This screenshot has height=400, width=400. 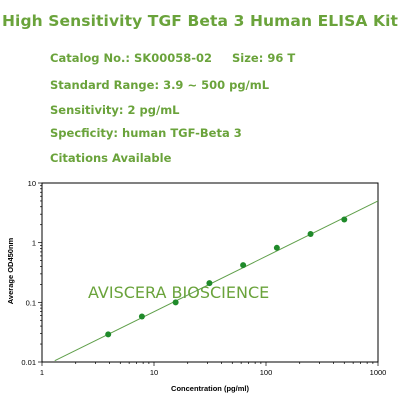 I want to click on x-tick-label: 1, so click(x=42, y=372).